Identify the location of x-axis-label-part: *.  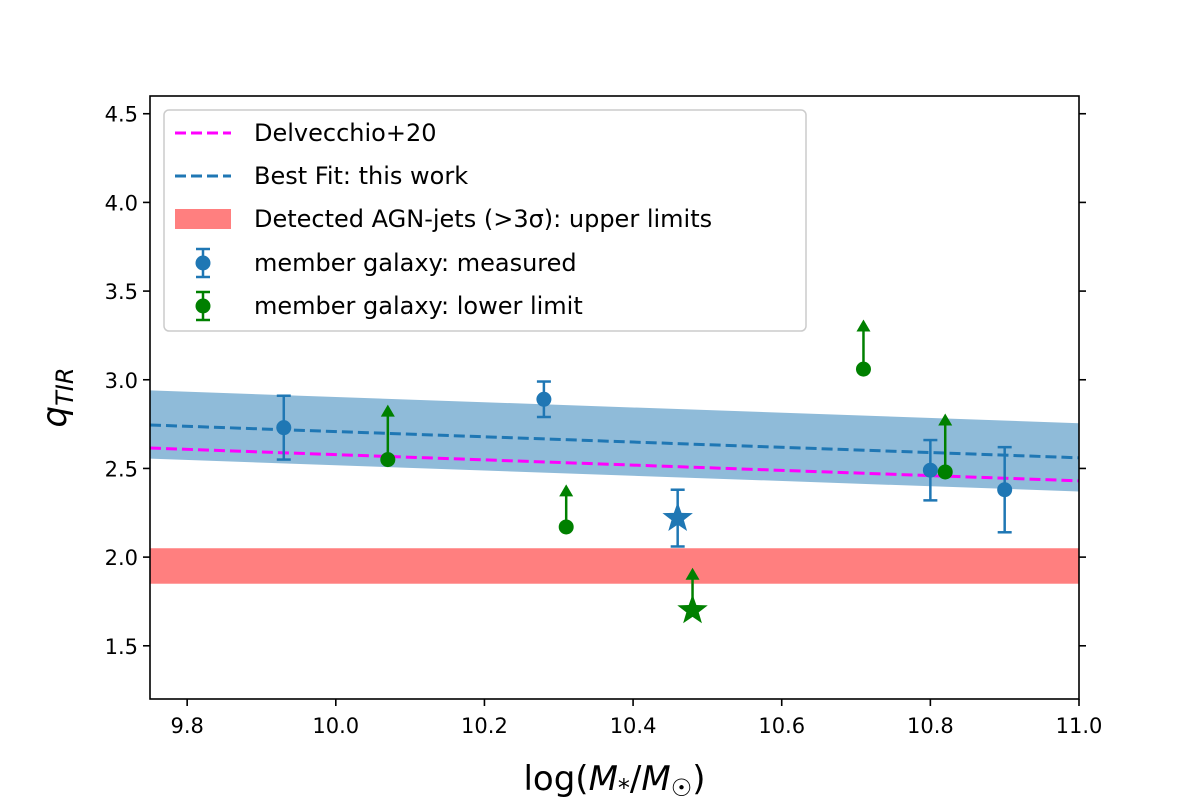
(624, 787).